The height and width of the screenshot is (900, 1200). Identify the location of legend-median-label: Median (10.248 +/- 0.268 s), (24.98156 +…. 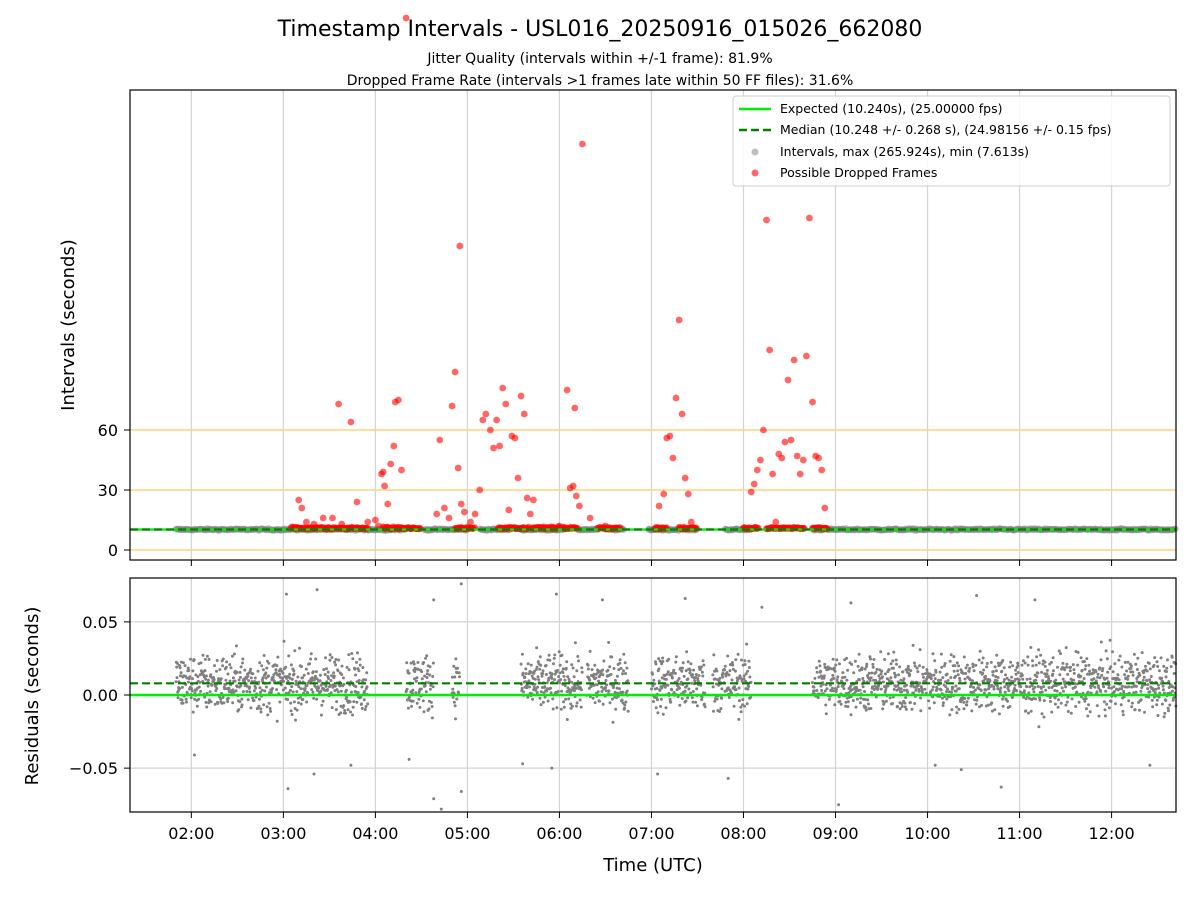
(945, 129).